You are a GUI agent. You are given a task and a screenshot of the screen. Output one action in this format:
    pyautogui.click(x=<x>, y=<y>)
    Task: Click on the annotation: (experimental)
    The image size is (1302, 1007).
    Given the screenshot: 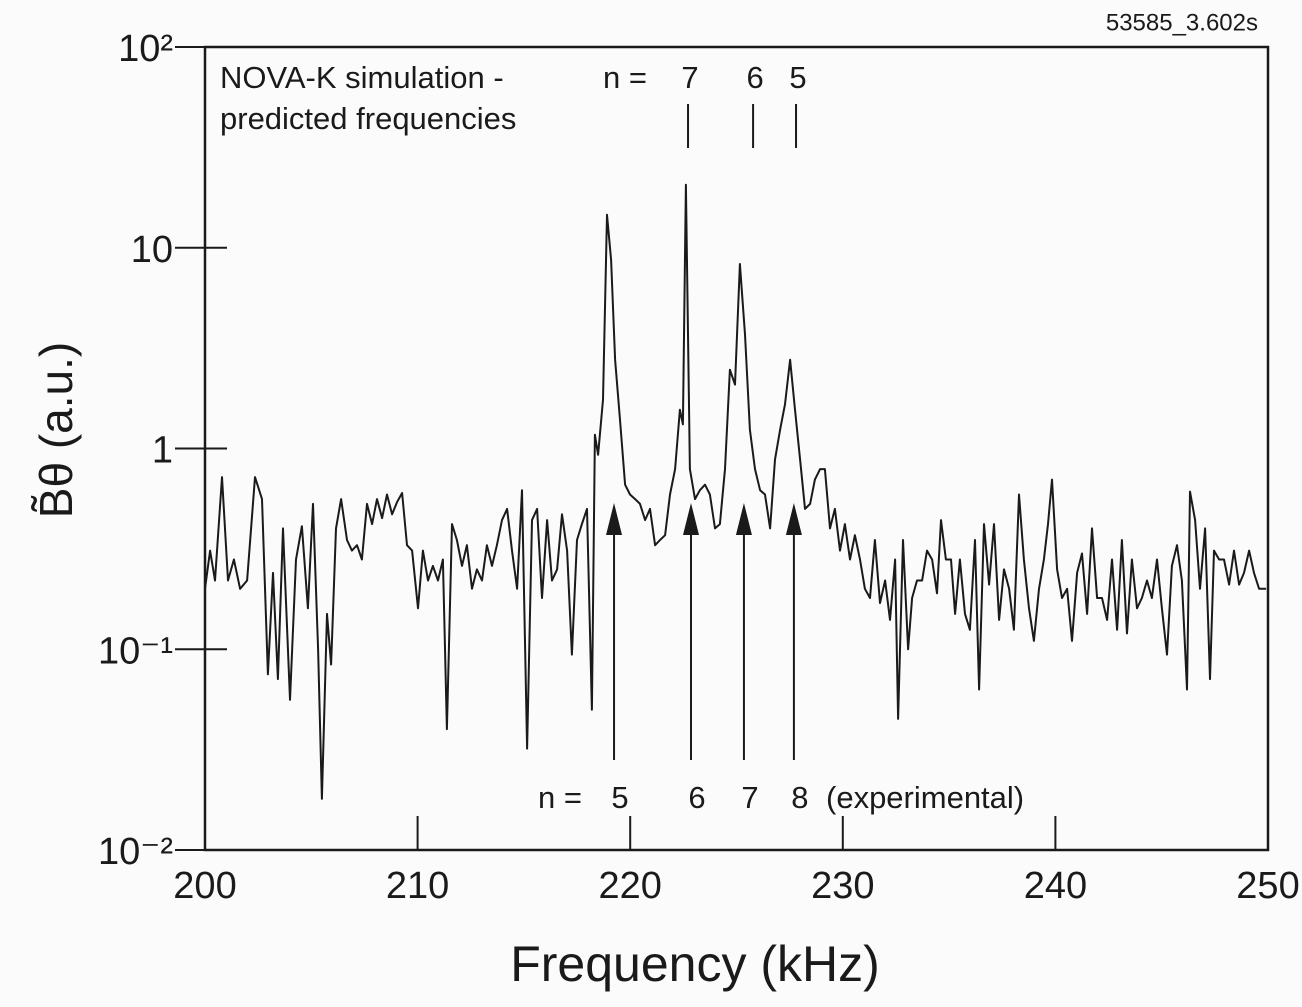 What is the action you would take?
    pyautogui.click(x=925, y=797)
    